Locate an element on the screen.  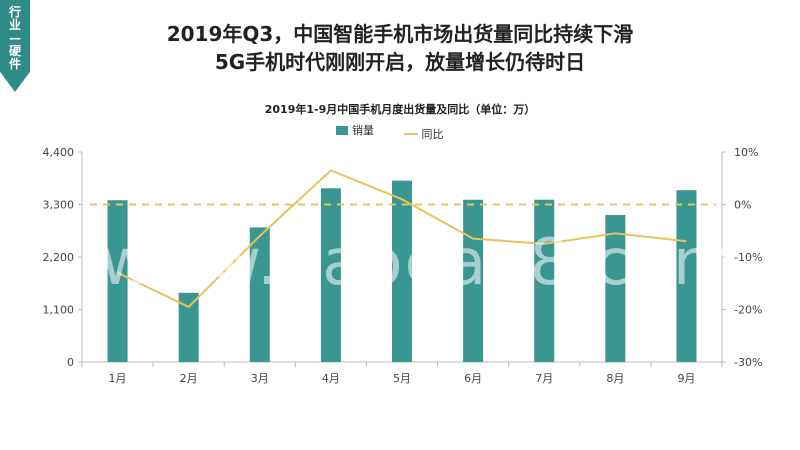
x-tick-label: 5月 is located at coordinates (402, 378).